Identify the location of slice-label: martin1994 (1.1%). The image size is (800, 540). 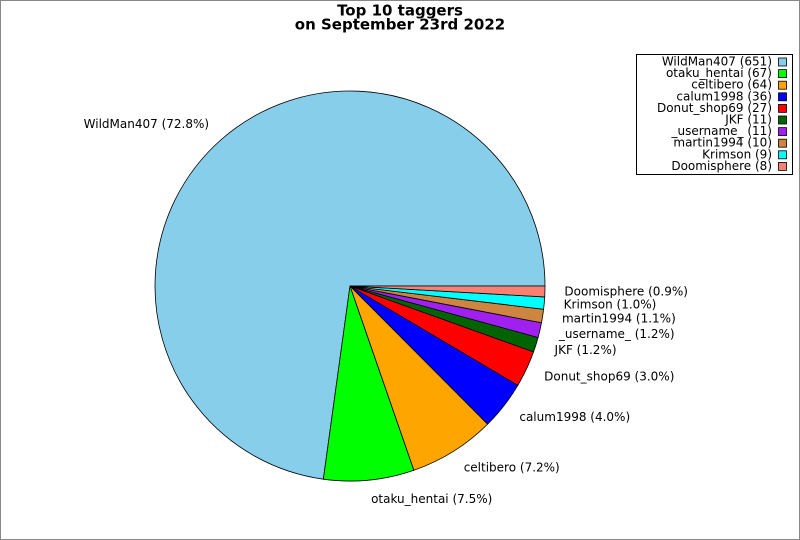
(619, 319).